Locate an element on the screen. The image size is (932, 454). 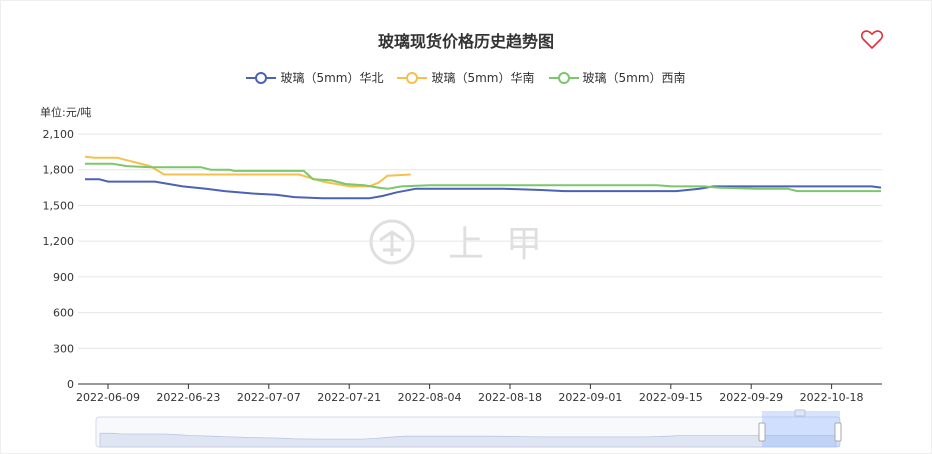
chart-title: 玻璃现货价格历史趋势图 is located at coordinates (465, 41).